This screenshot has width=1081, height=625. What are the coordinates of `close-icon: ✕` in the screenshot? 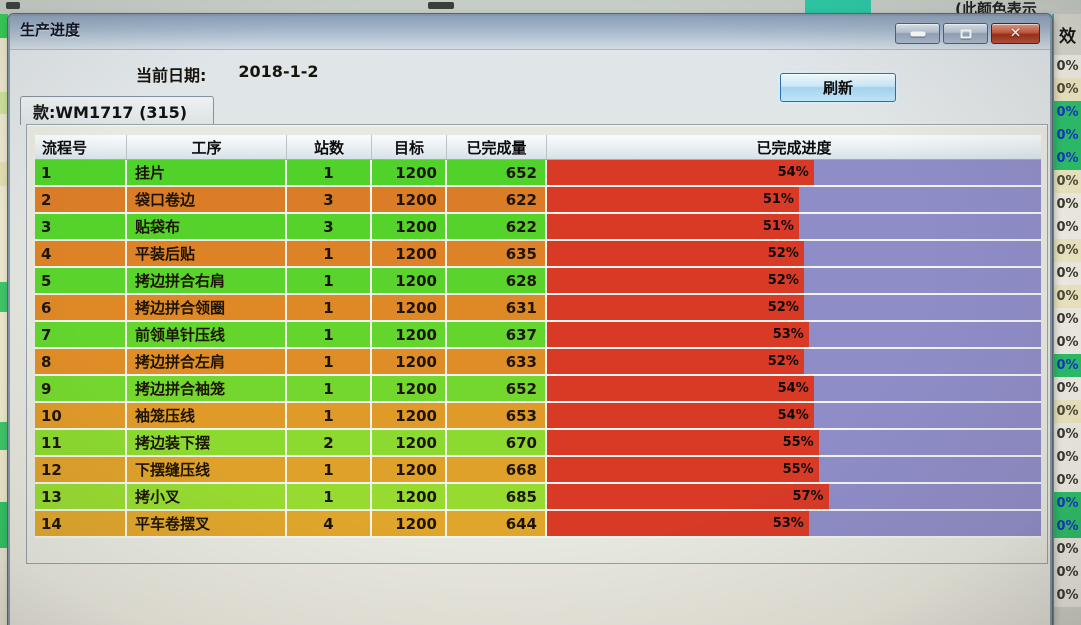 It's located at (1015, 33).